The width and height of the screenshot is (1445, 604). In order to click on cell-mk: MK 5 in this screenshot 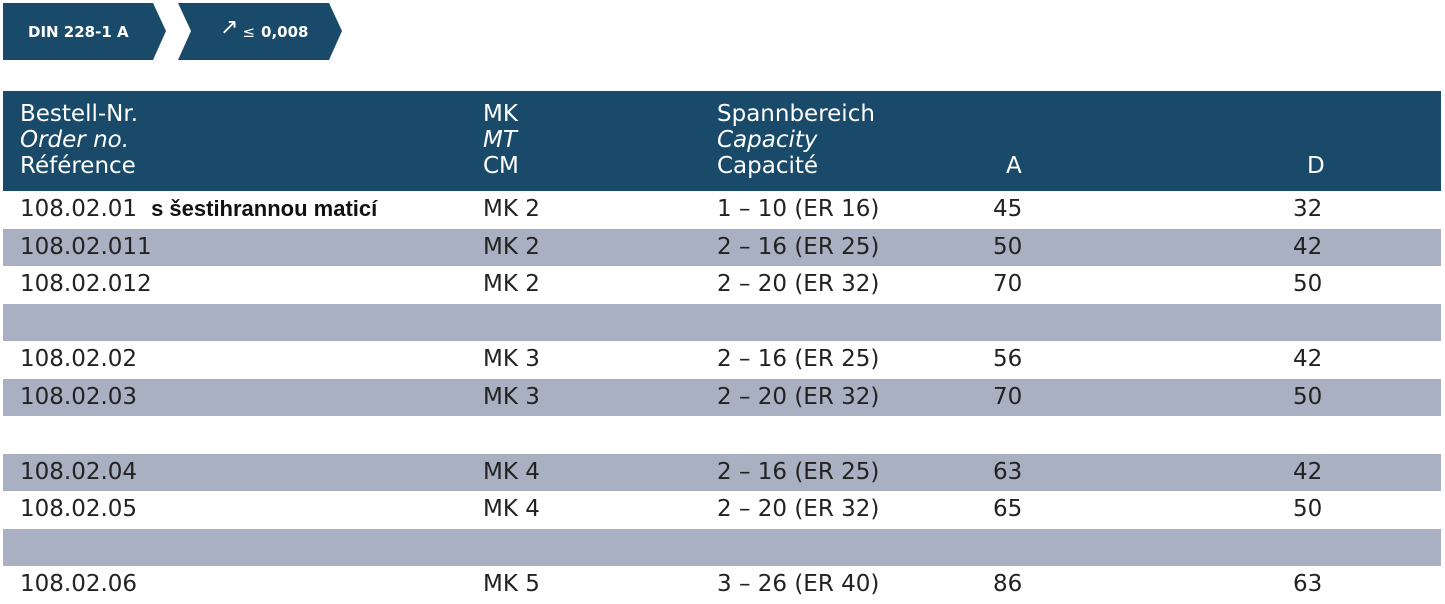, I will do `click(511, 584)`.